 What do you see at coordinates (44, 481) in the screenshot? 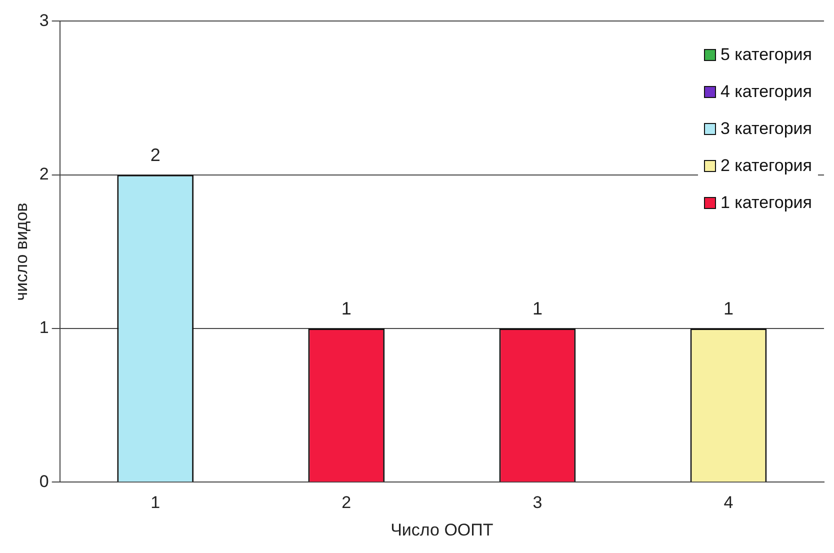
I see `y-tick-label: 0` at bounding box center [44, 481].